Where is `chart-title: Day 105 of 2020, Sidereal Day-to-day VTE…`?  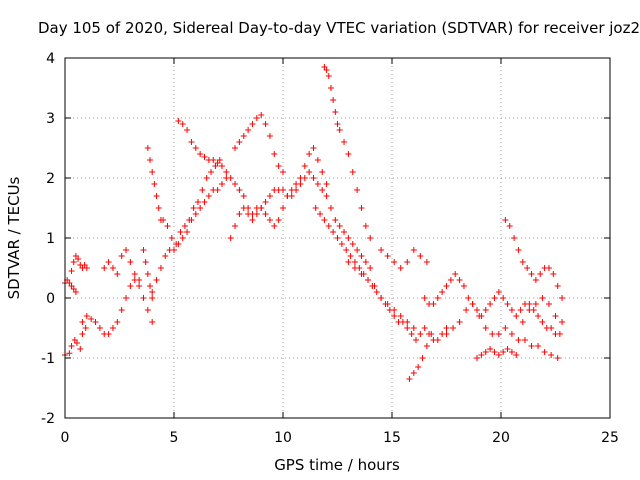 chart-title: Day 105 of 2020, Sidereal Day-to-day VTE… is located at coordinates (339, 28).